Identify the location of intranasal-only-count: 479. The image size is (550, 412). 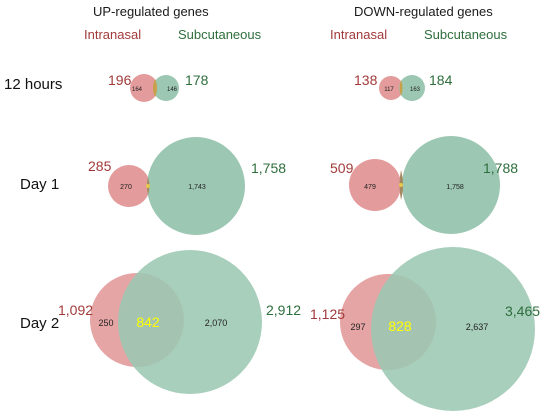
(370, 187).